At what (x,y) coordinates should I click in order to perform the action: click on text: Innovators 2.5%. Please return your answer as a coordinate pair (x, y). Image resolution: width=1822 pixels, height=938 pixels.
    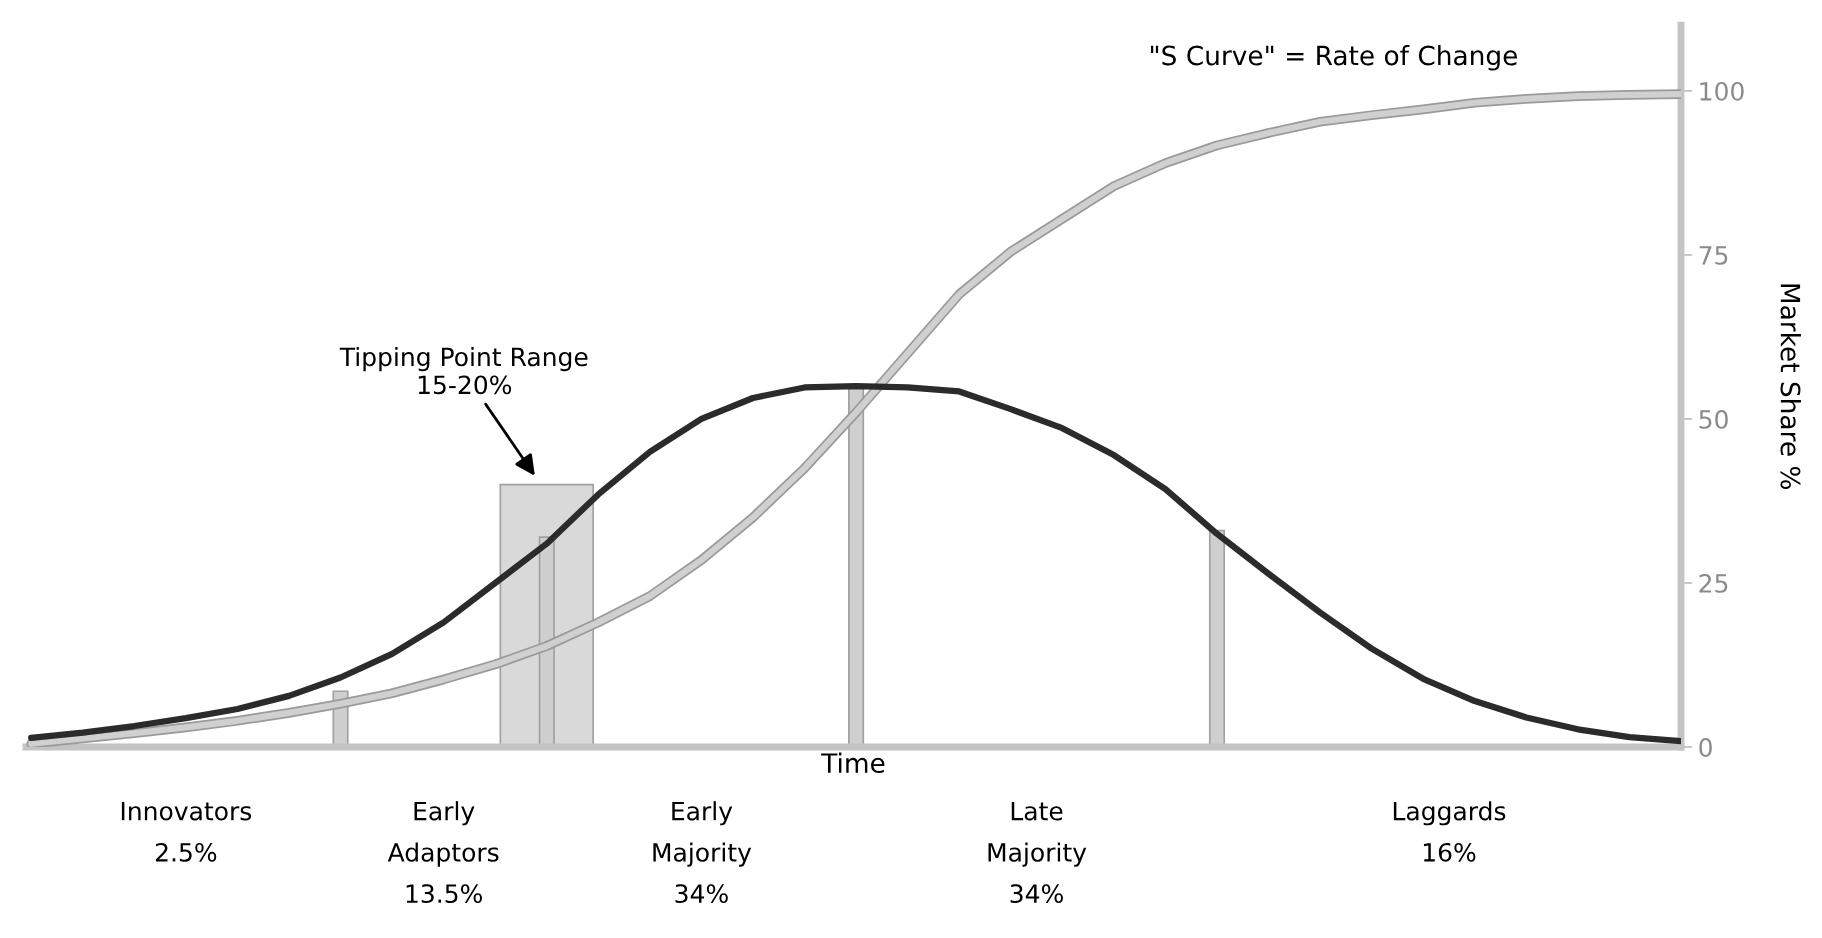
    Looking at the image, I should click on (186, 831).